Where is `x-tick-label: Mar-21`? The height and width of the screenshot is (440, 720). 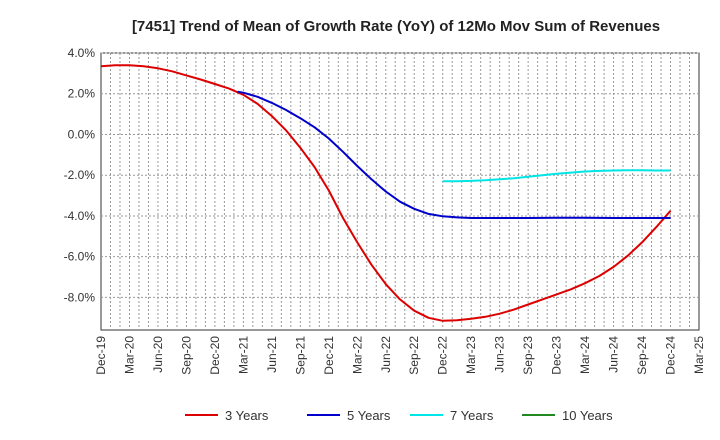
x-tick-label: Mar-21 is located at coordinates (243, 355).